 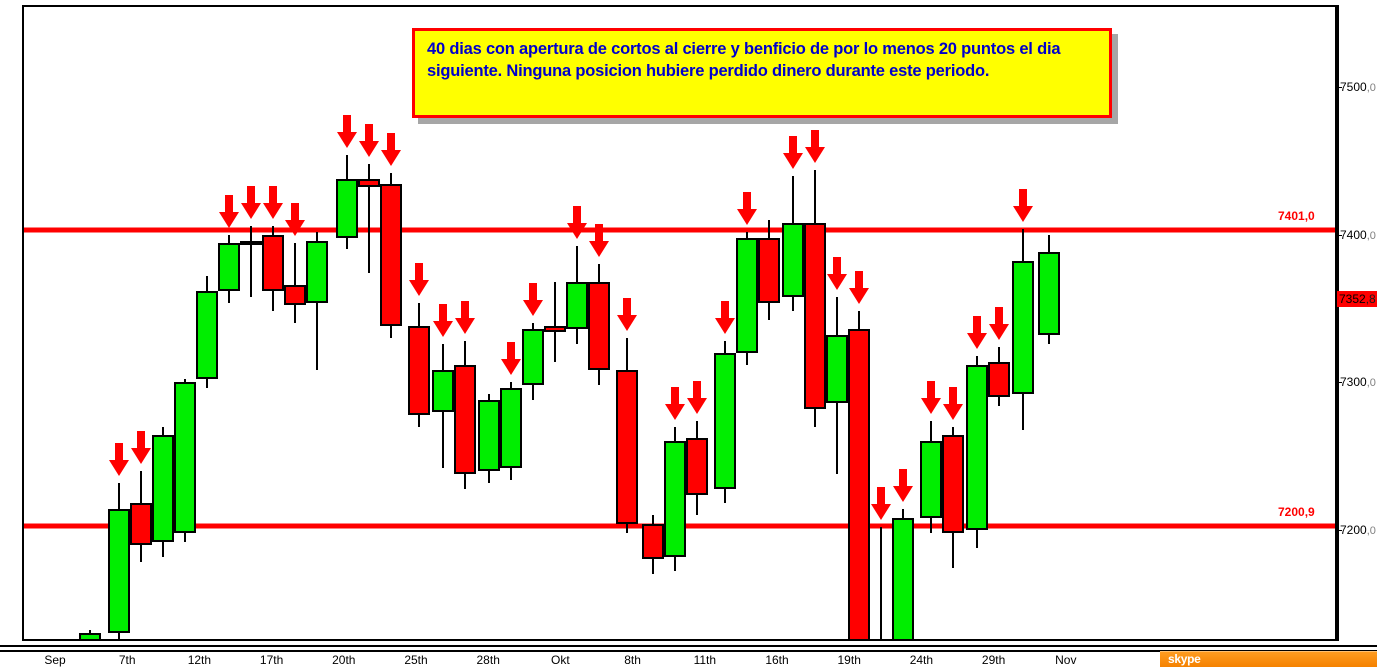 What do you see at coordinates (488, 660) in the screenshot?
I see `date-label-28th: 28th` at bounding box center [488, 660].